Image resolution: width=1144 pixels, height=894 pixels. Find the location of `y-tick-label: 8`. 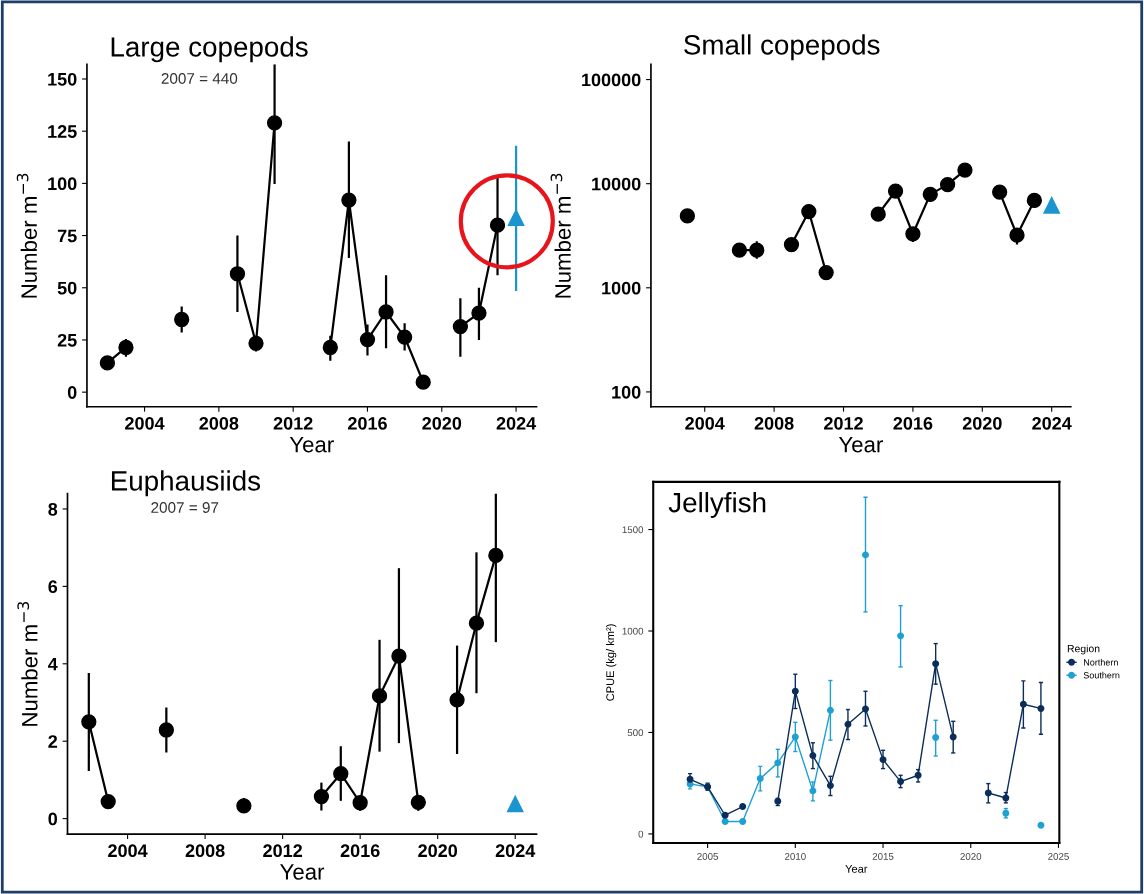

y-tick-label: 8 is located at coordinates (53, 509).